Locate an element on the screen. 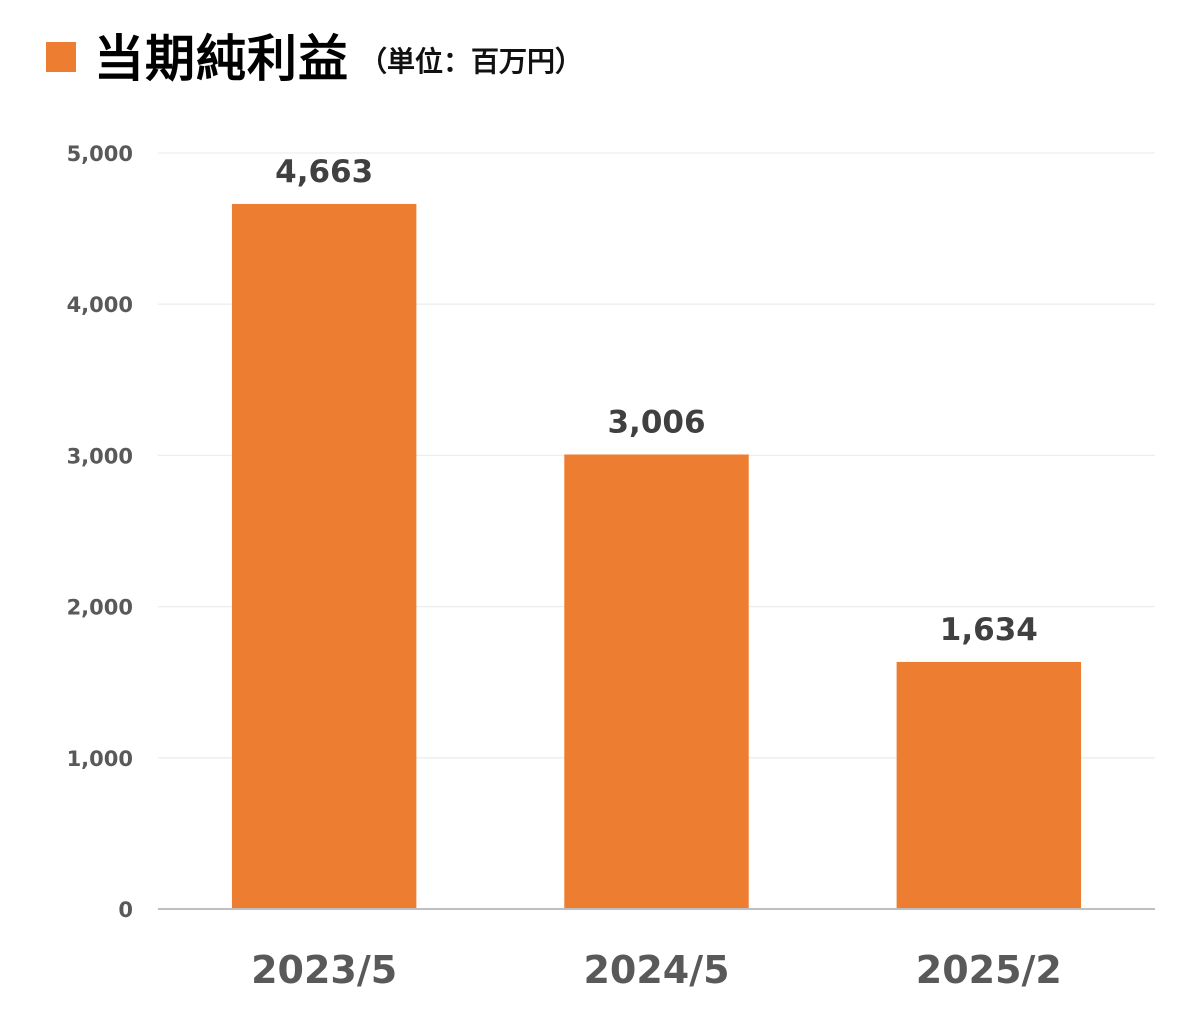 The width and height of the screenshot is (1178, 1012). chart-title-row: 当期純利益 （単位：百万円） is located at coordinates (314, 55).